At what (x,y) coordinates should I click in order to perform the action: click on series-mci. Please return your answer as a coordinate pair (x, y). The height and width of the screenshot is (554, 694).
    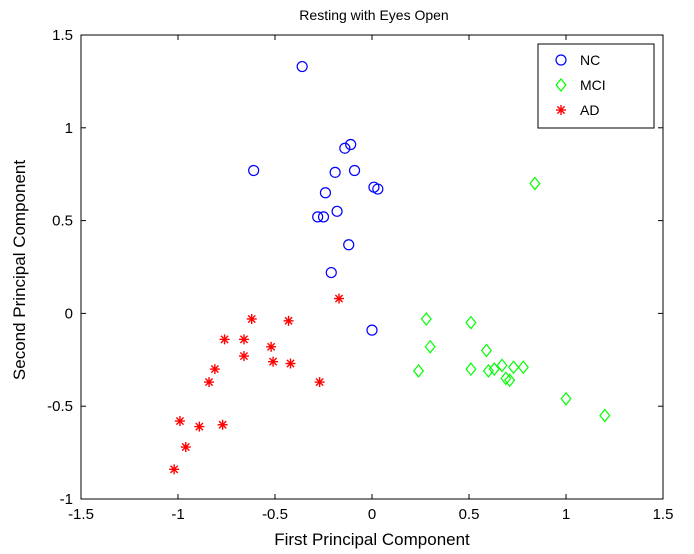
    Looking at the image, I should click on (511, 299).